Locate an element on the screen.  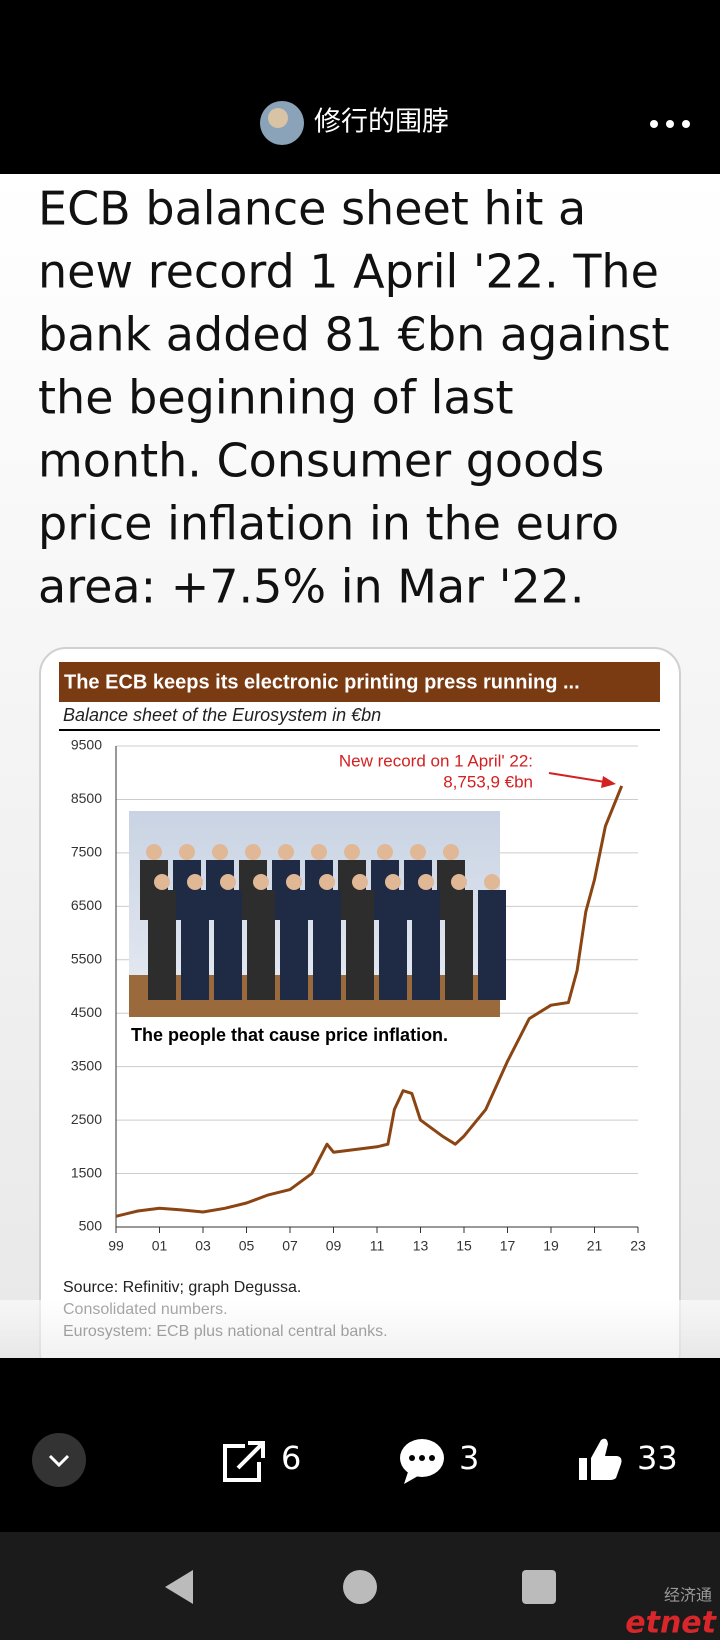
y-tick-label: 5500 is located at coordinates (86, 958).